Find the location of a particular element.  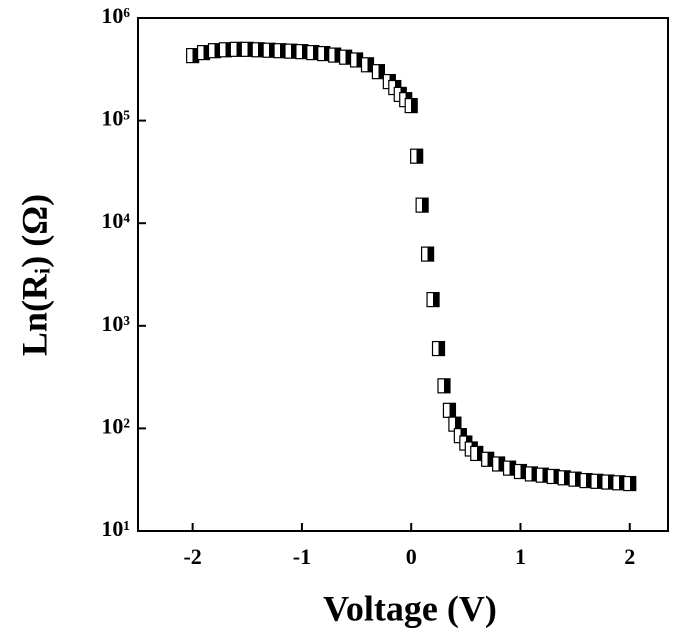

x-tick-label: -1 is located at coordinates (302, 556).